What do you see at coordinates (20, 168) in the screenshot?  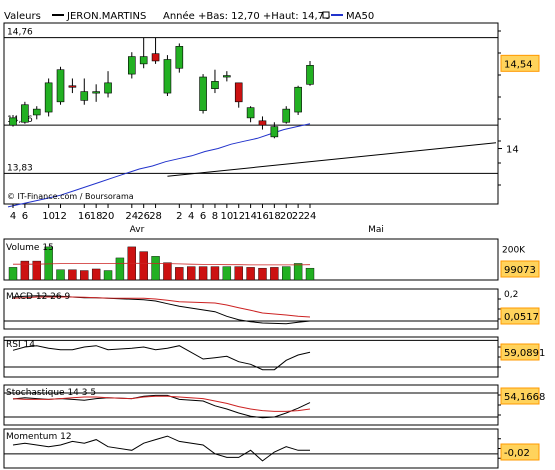 I see `level-label: 13,83` at bounding box center [20, 168].